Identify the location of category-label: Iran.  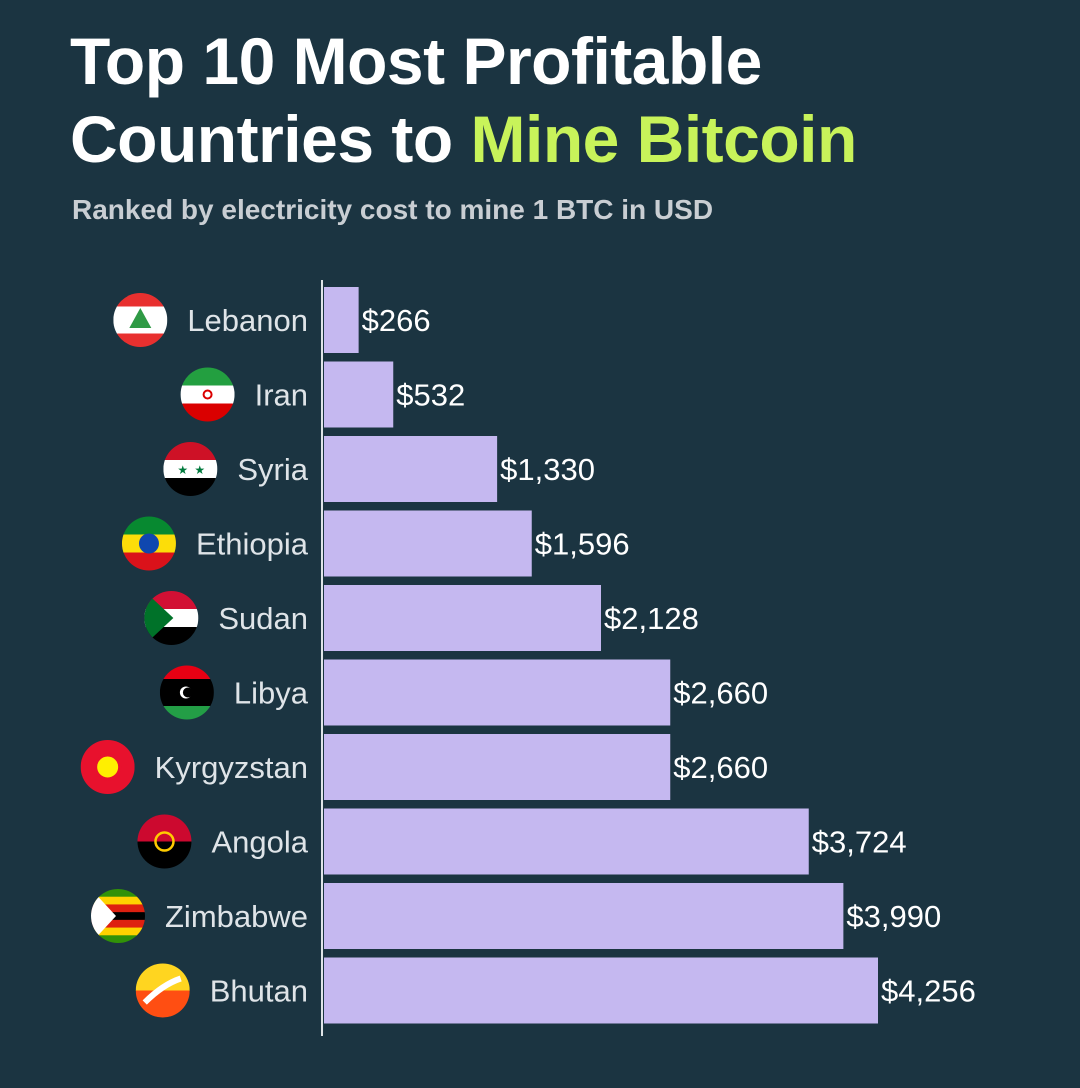
(281, 395).